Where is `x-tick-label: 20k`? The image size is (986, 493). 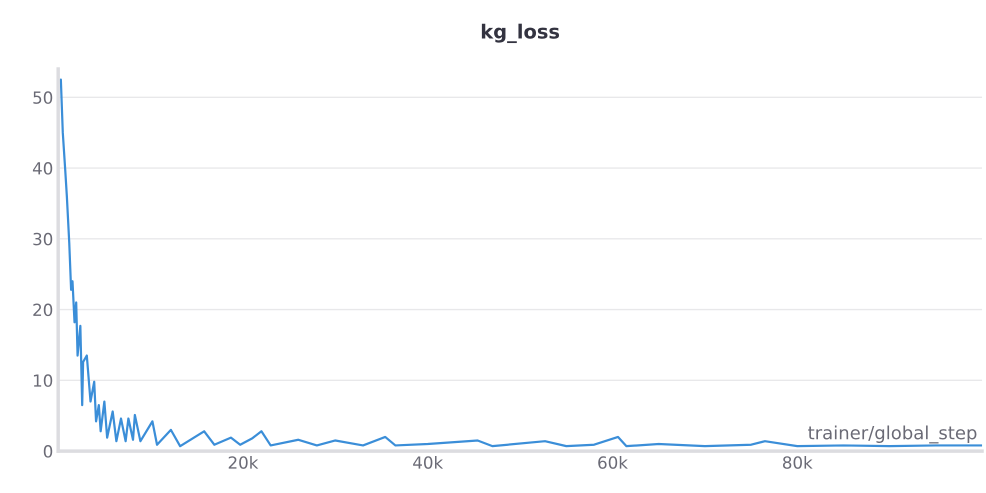 x-tick-label: 20k is located at coordinates (243, 462).